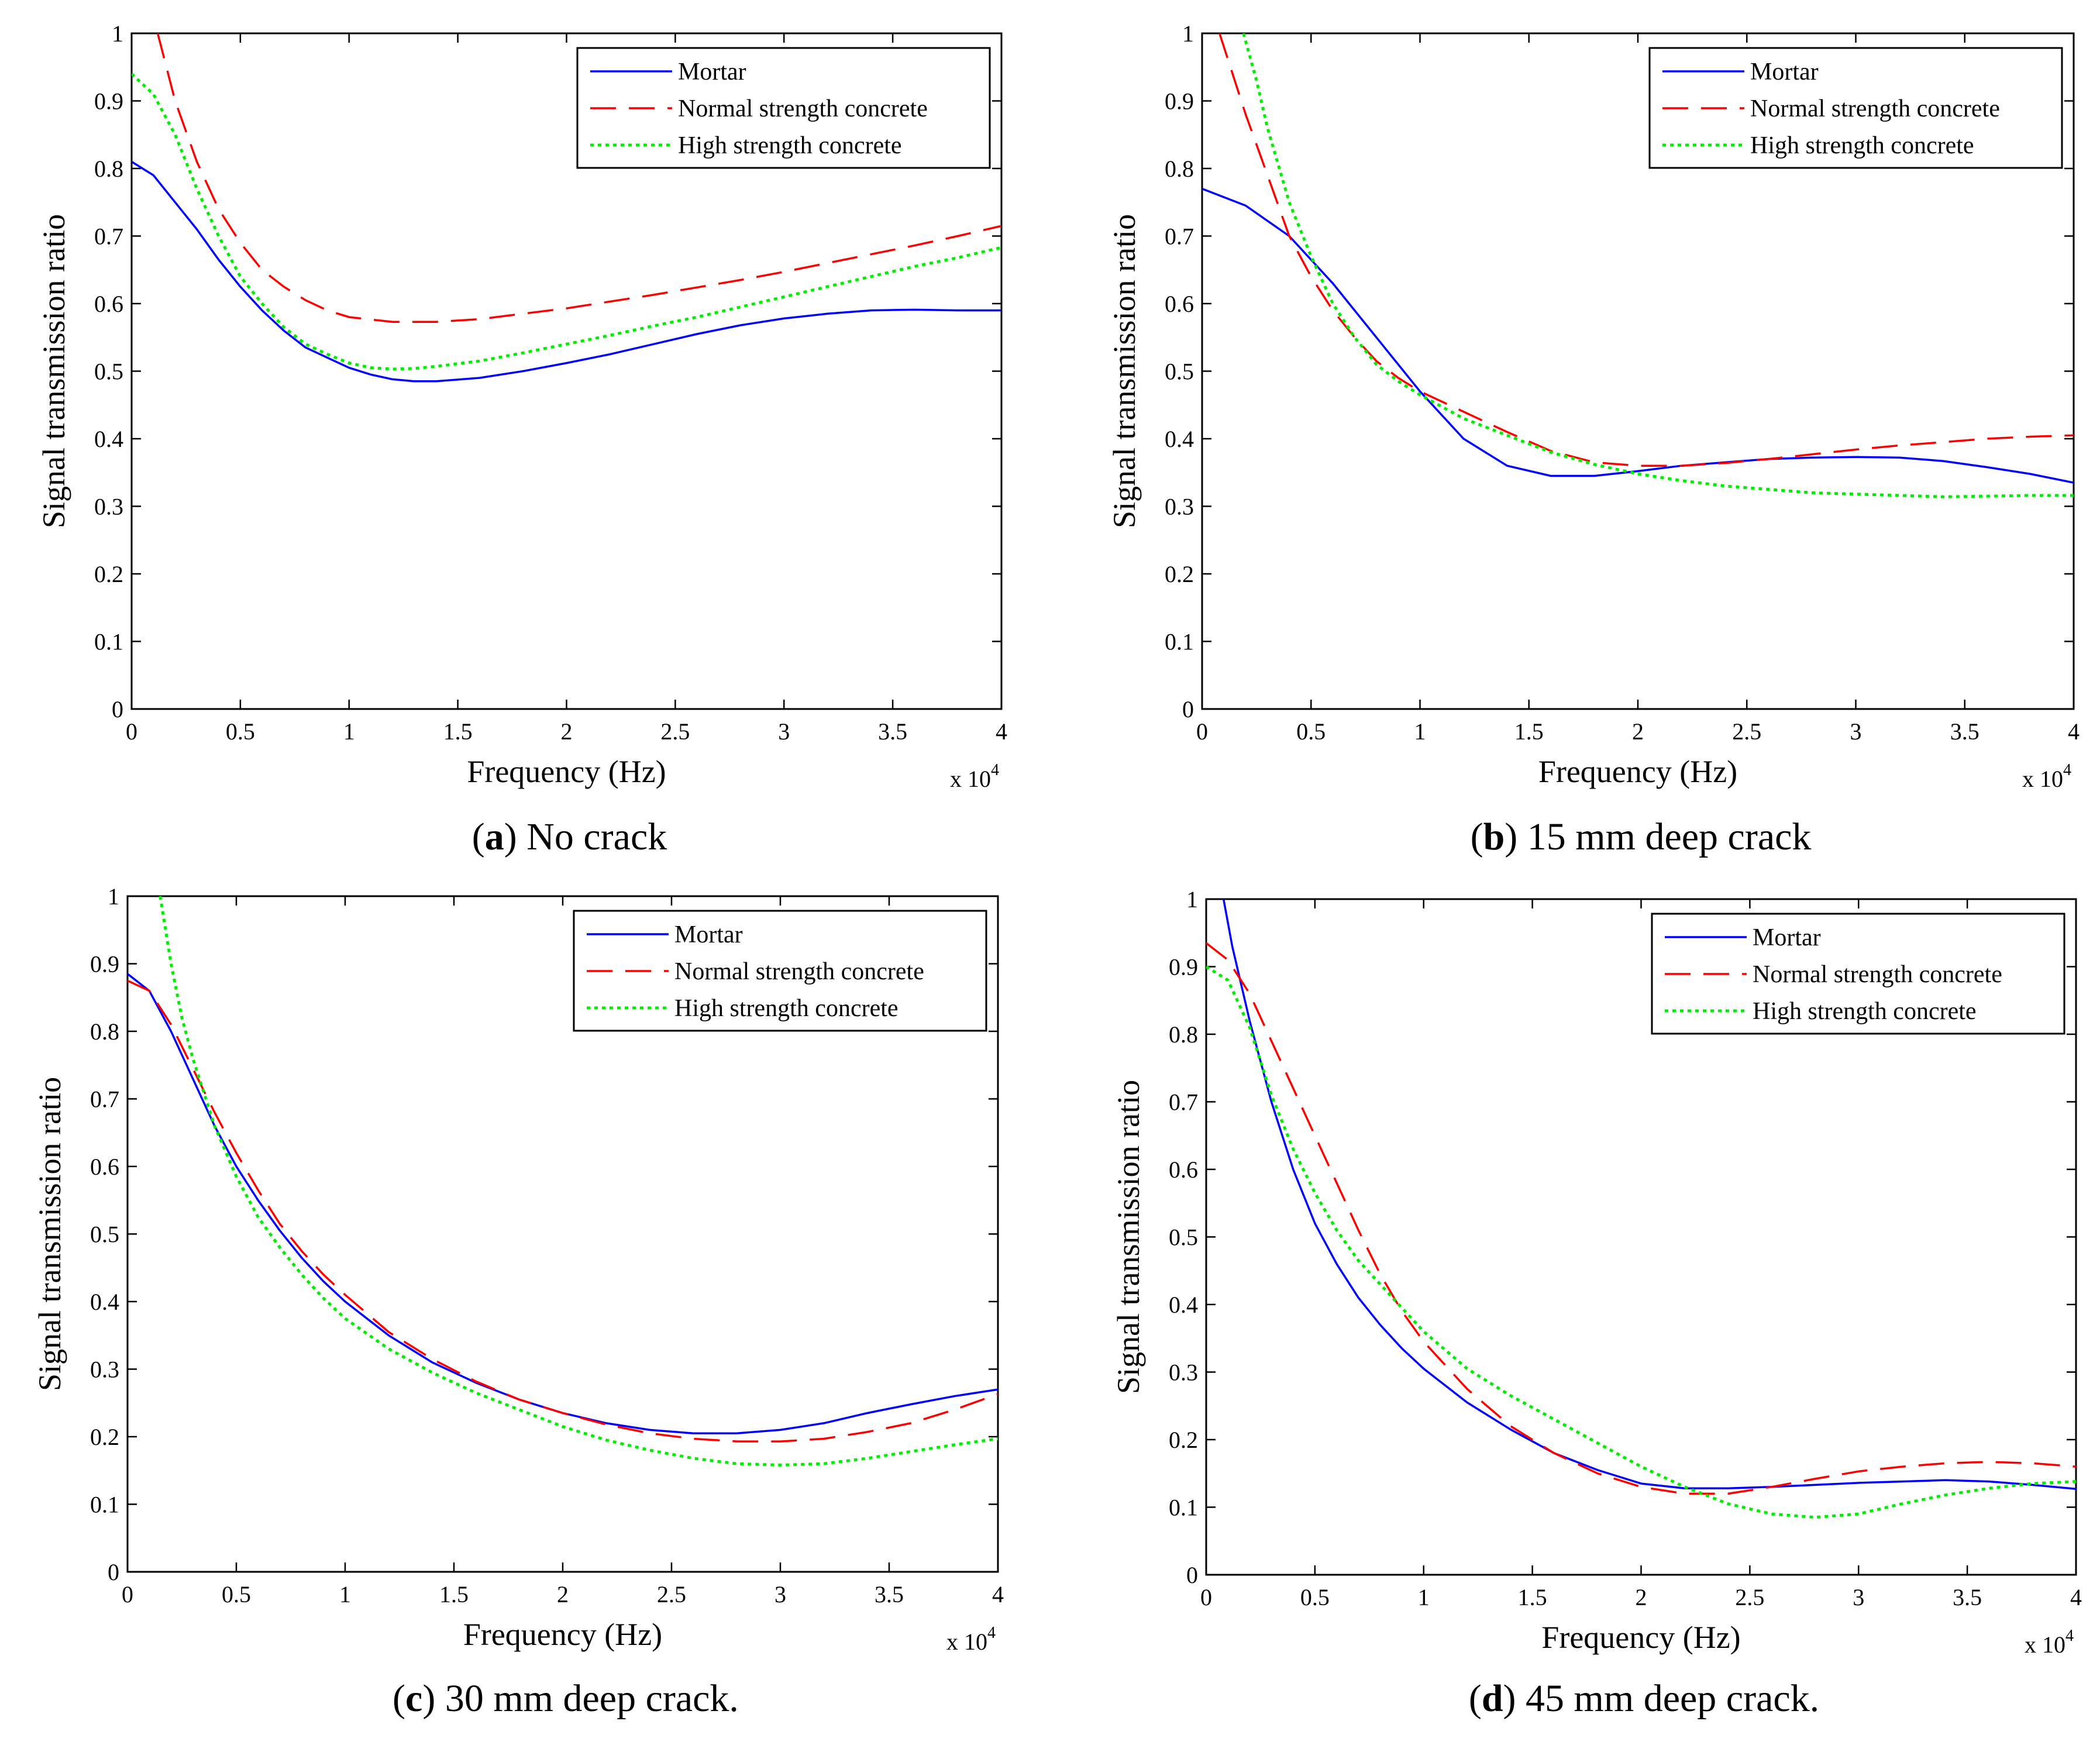 This screenshot has width=2100, height=1752. I want to click on caption-letter: a, so click(495, 836).